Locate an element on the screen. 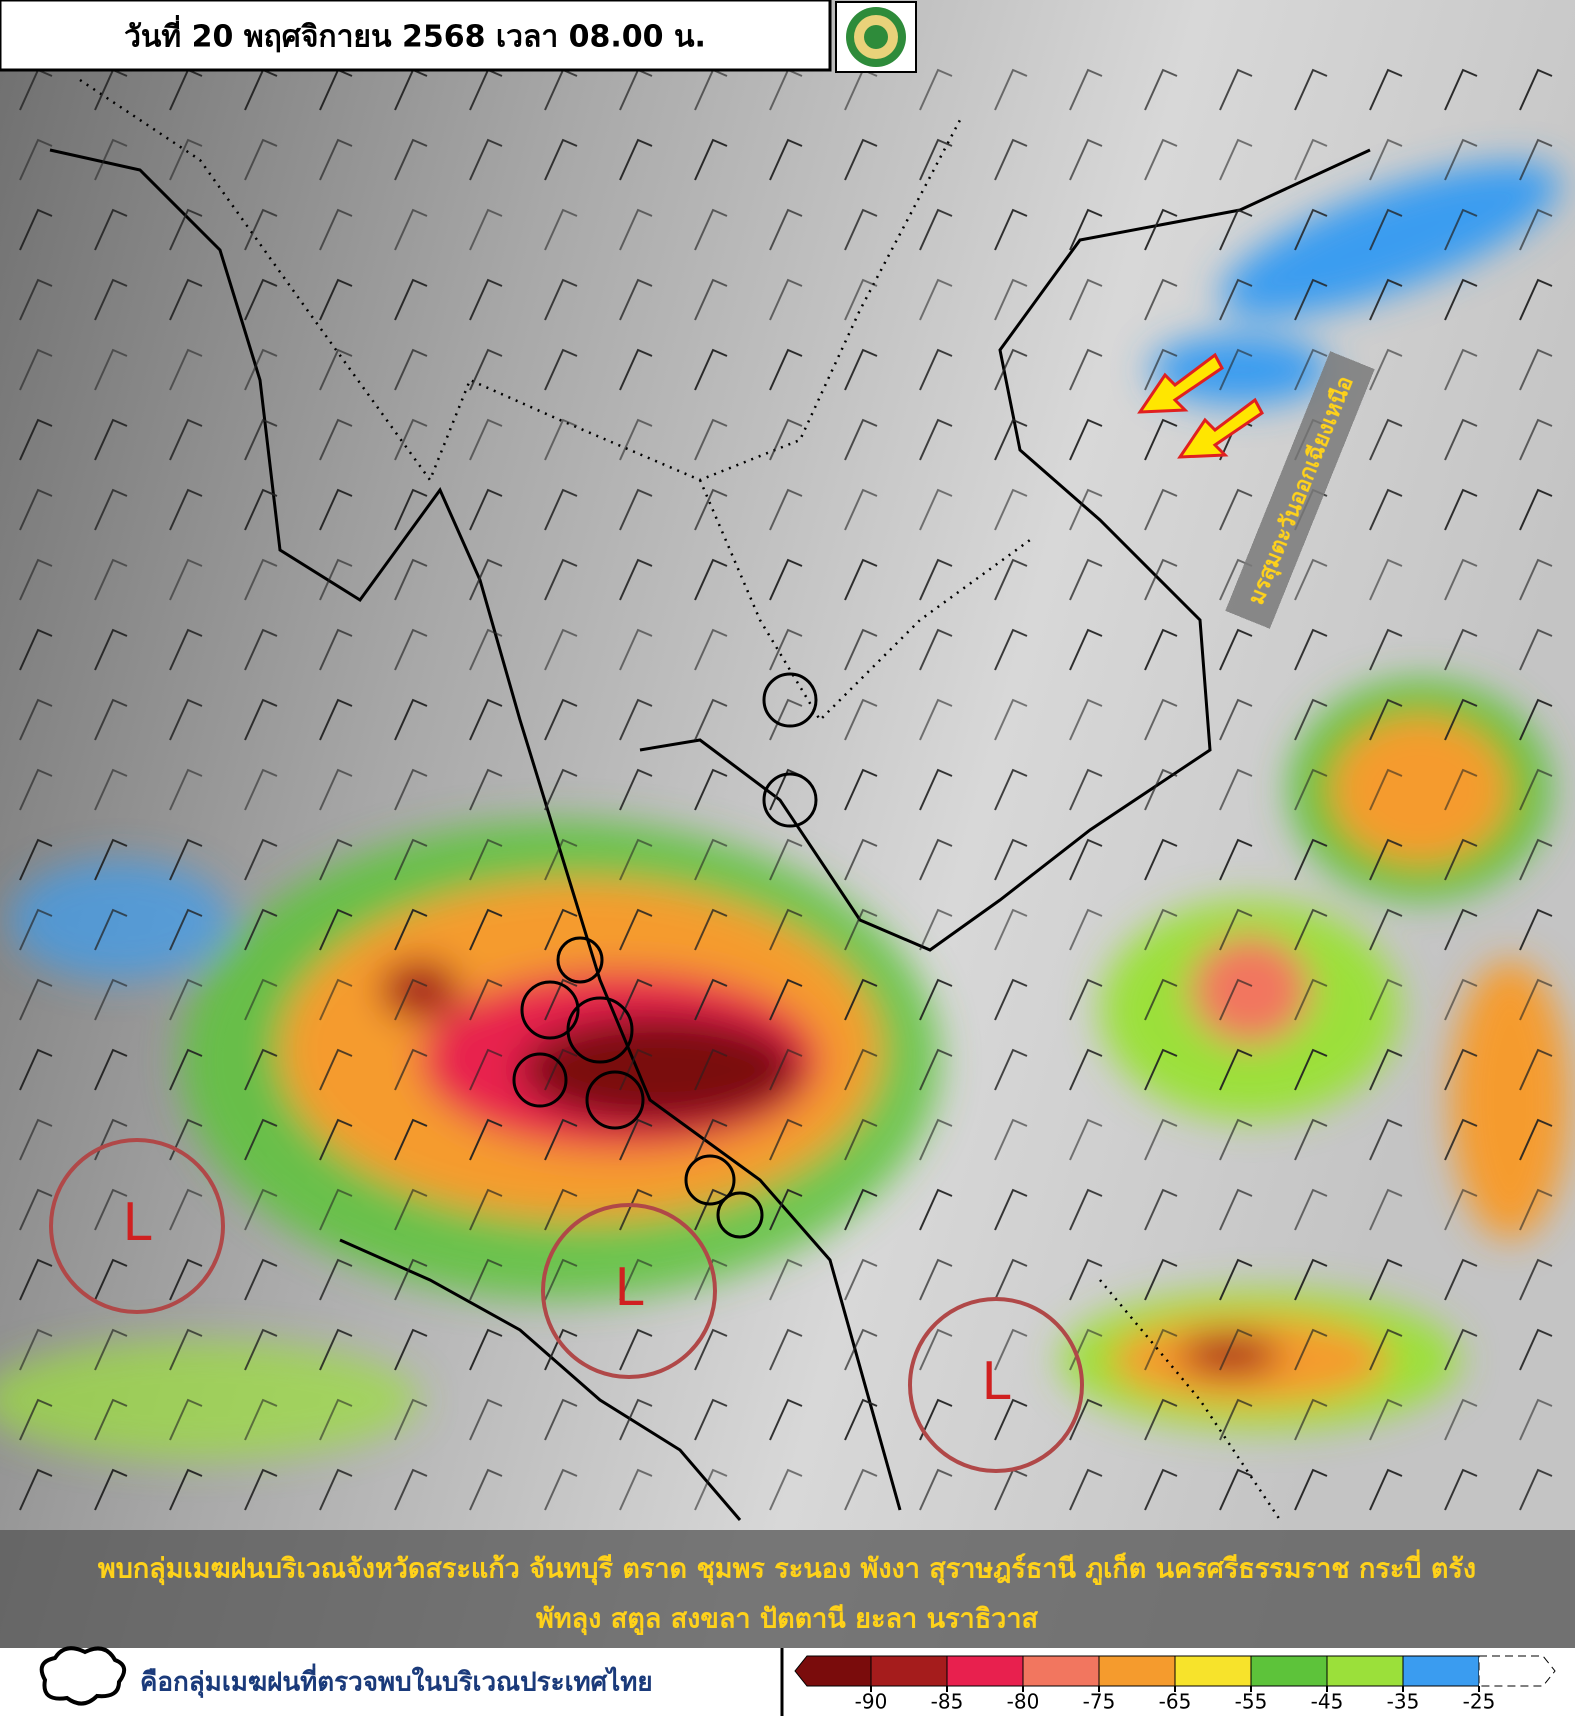 Image resolution: width=1575 pixels, height=1716 pixels. cloud-symbol is located at coordinates (83, 1676).